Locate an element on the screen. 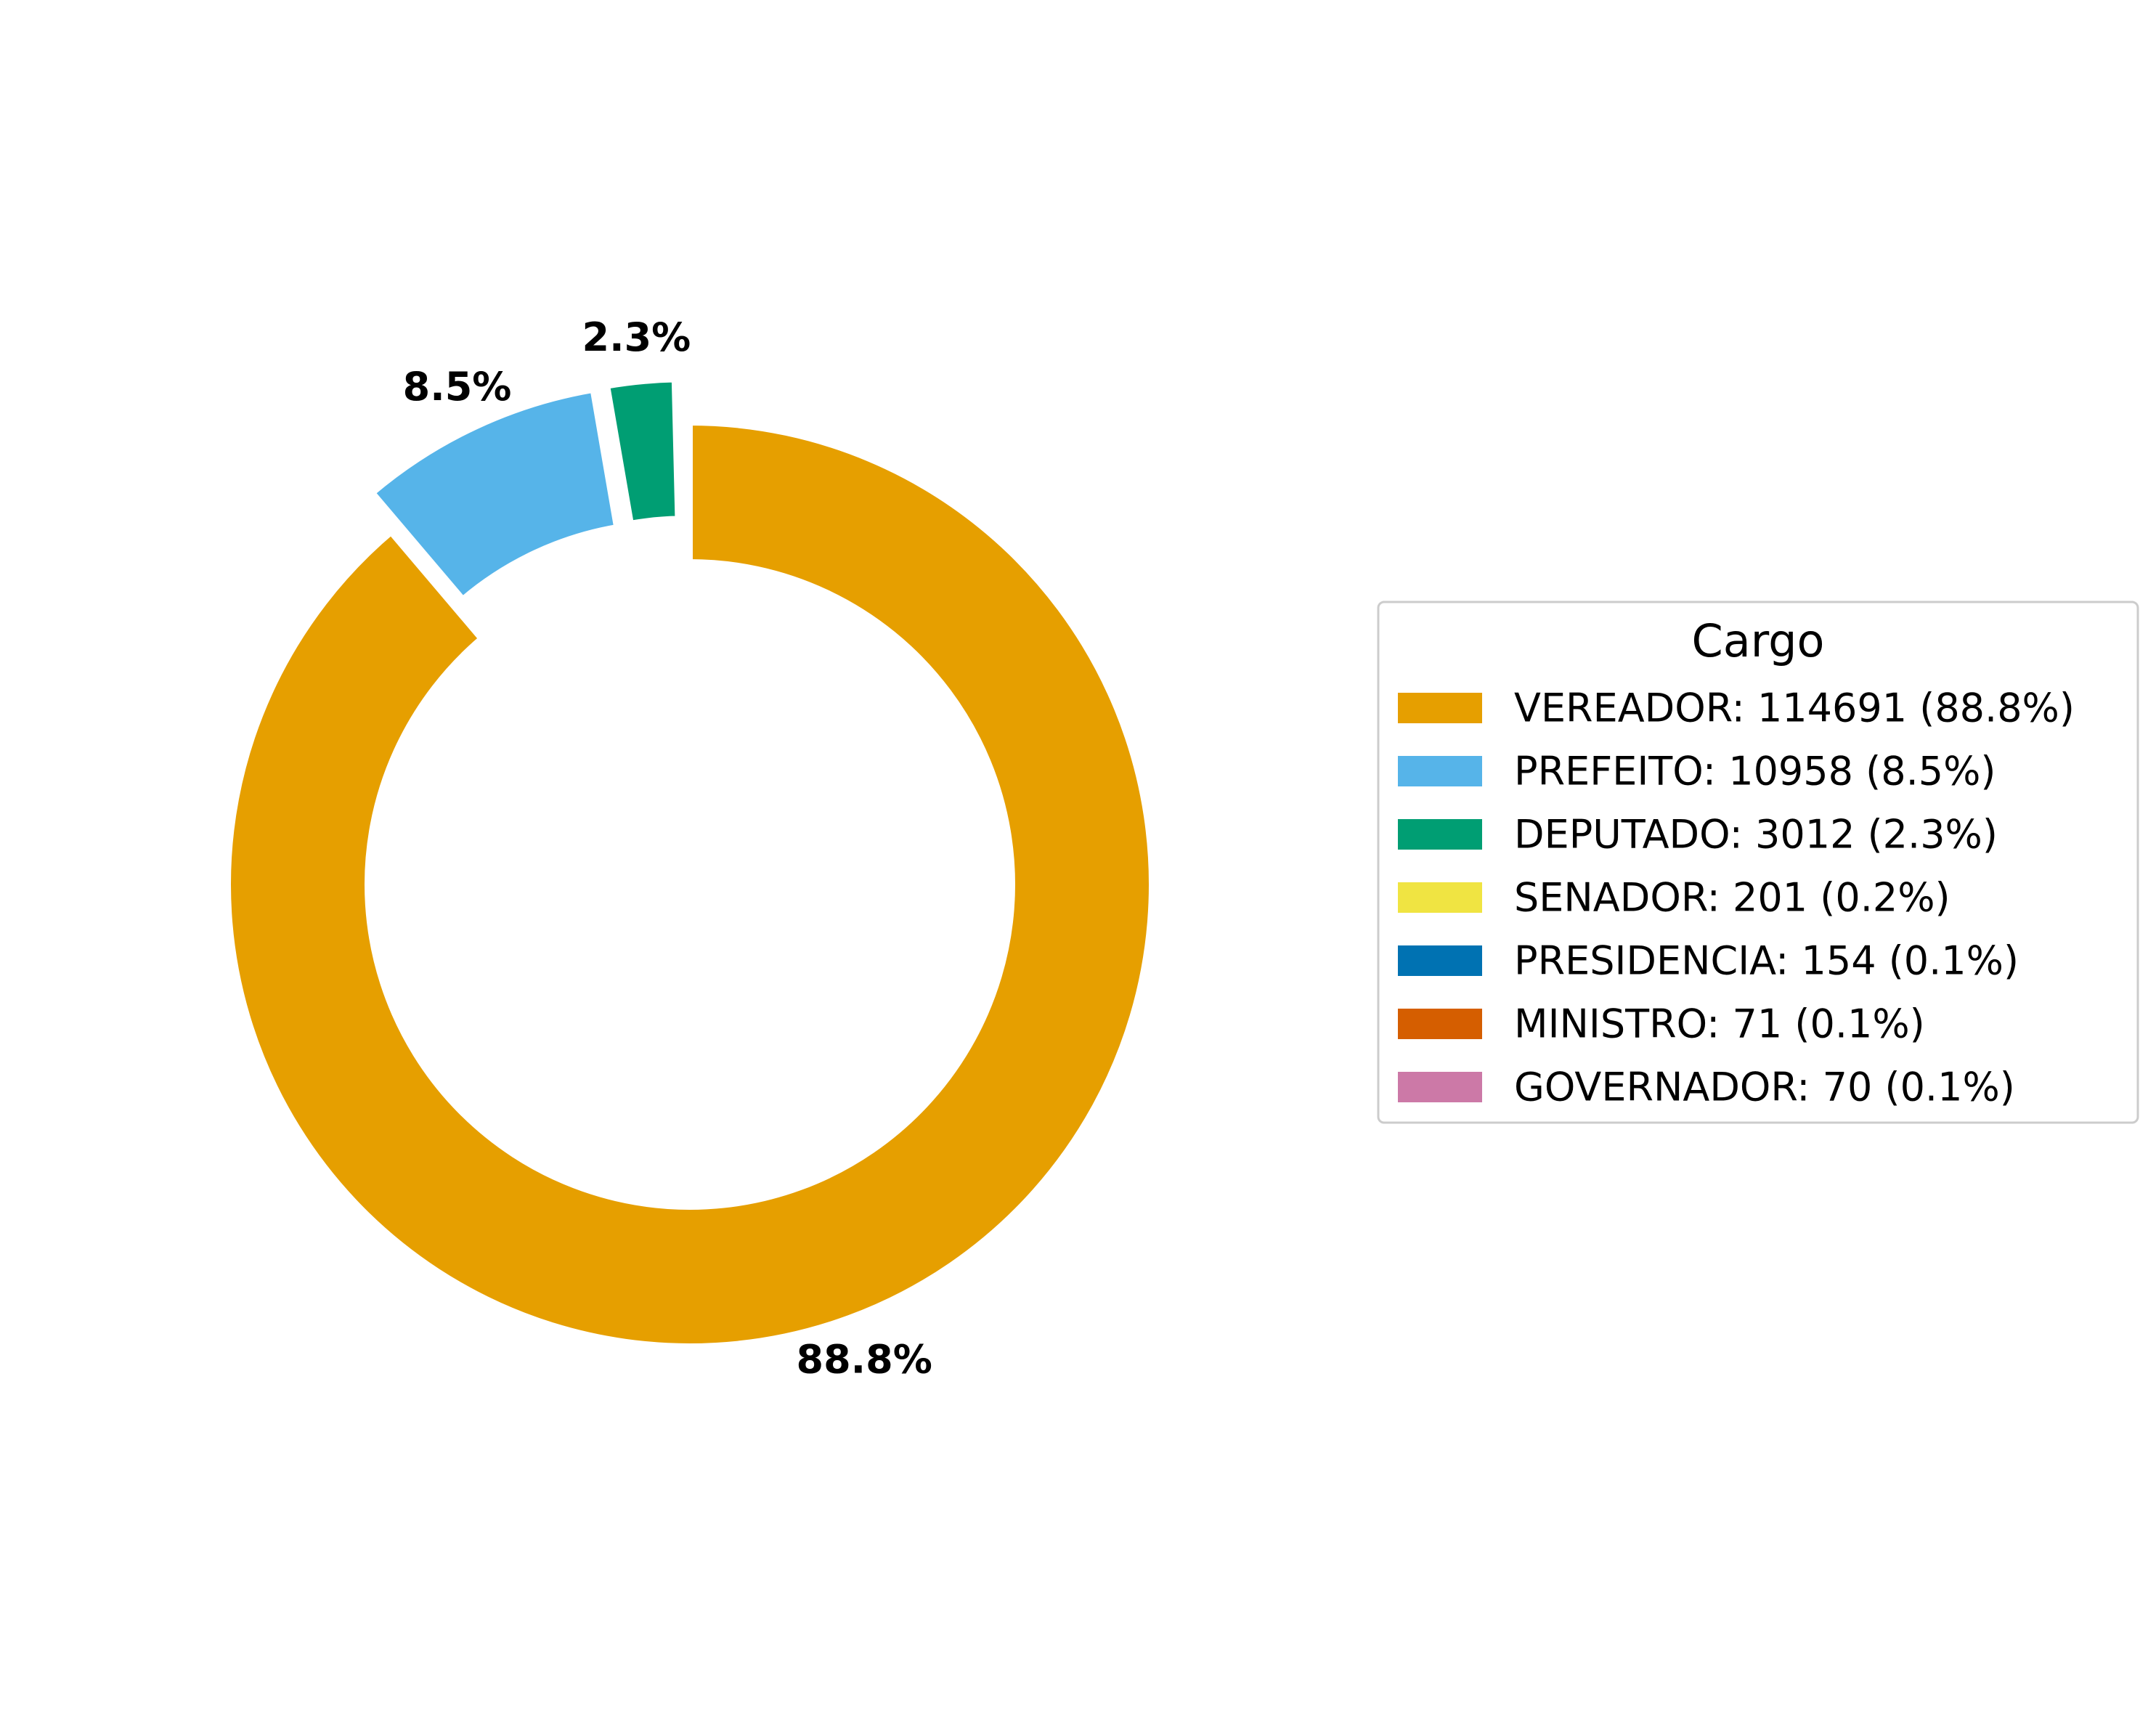 The image size is (2156, 1721). legend-label-ministro: MINISTRO: 71 (0.1%) is located at coordinates (1719, 1024).